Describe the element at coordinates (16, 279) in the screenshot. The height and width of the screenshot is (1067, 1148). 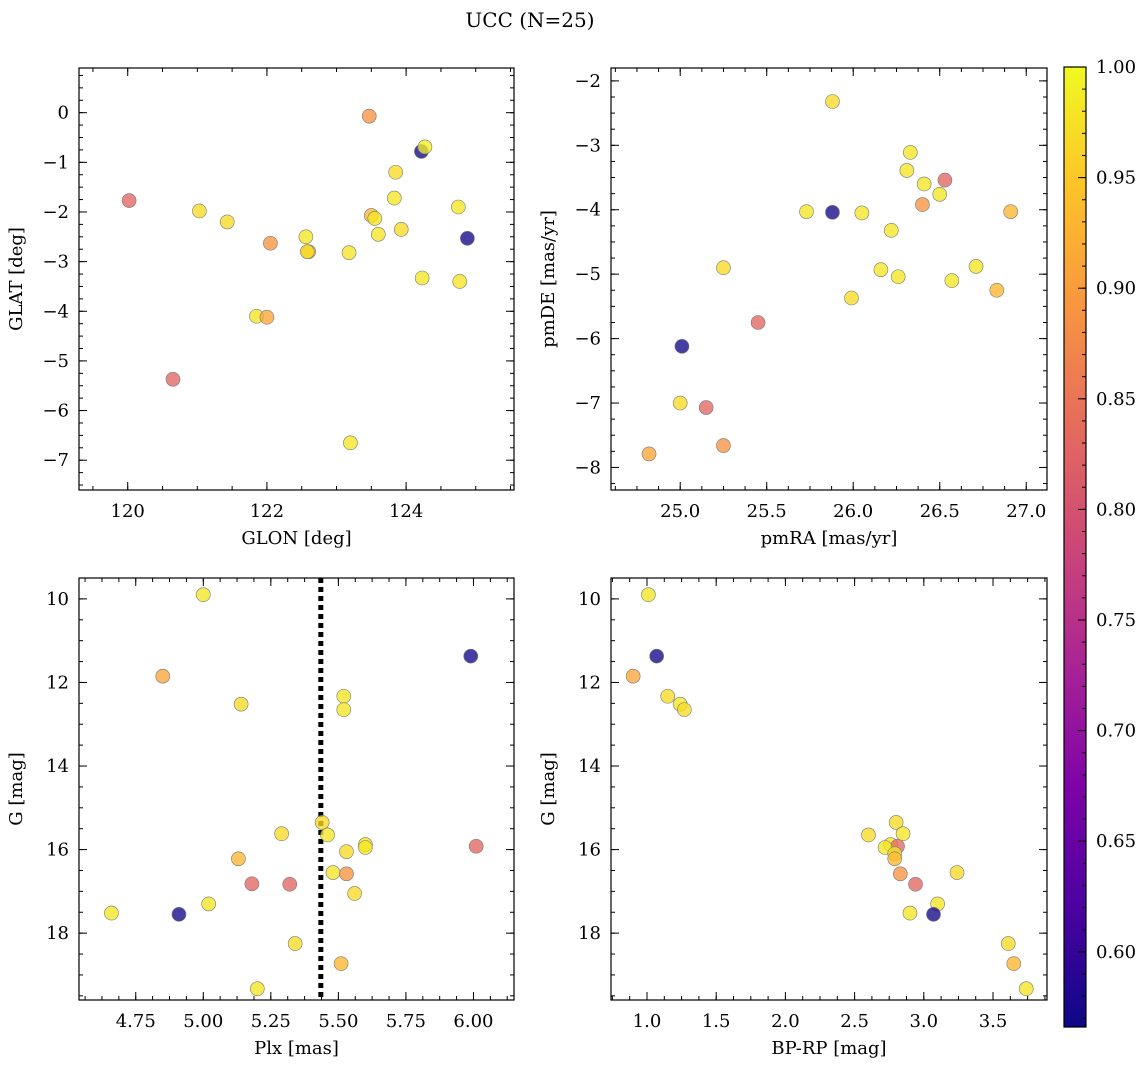
I see `y-axis-label: GLAT [deg]` at that location.